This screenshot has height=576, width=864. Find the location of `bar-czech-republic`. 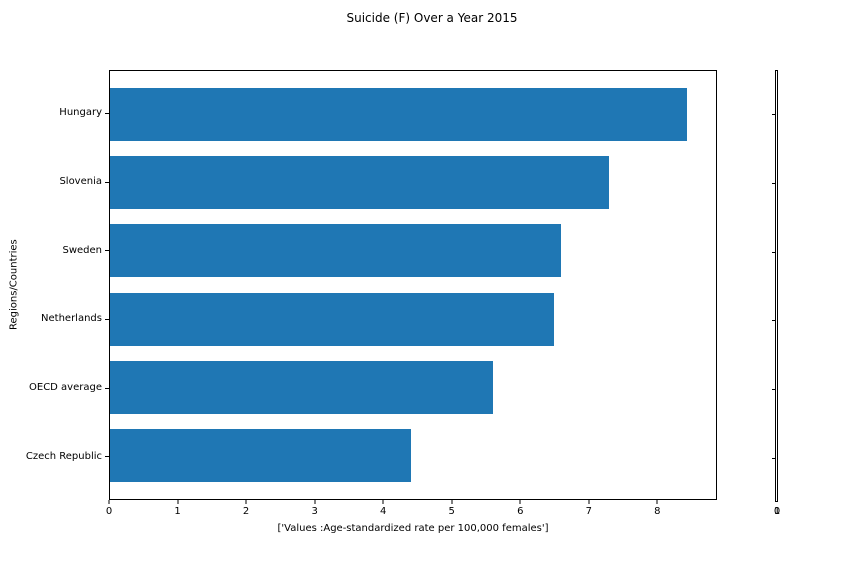

bar-czech-republic is located at coordinates (260, 456).